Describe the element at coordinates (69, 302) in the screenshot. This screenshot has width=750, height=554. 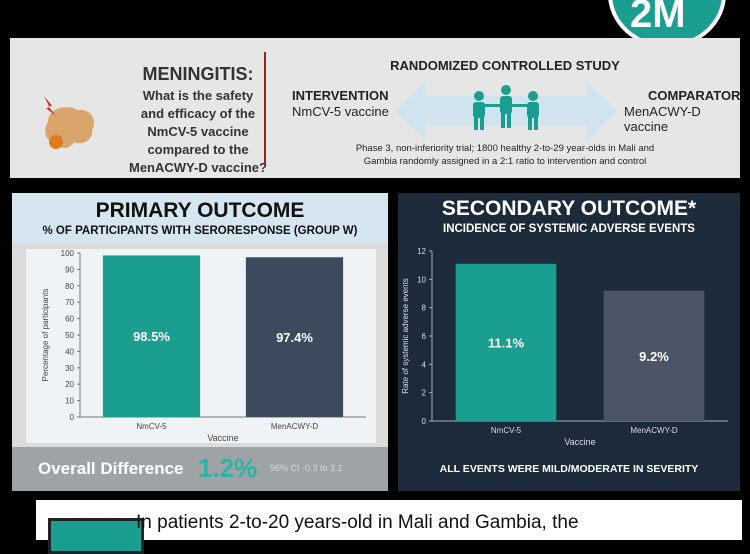
I see `y-tick-label: 70` at that location.